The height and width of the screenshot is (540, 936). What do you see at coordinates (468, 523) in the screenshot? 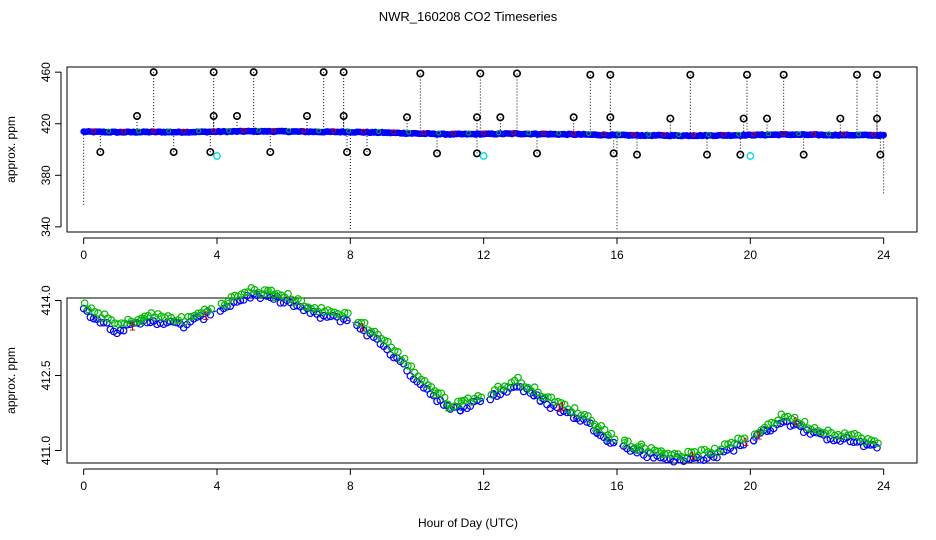
I see `x-axis-label: Hour of Day (UTC)` at bounding box center [468, 523].